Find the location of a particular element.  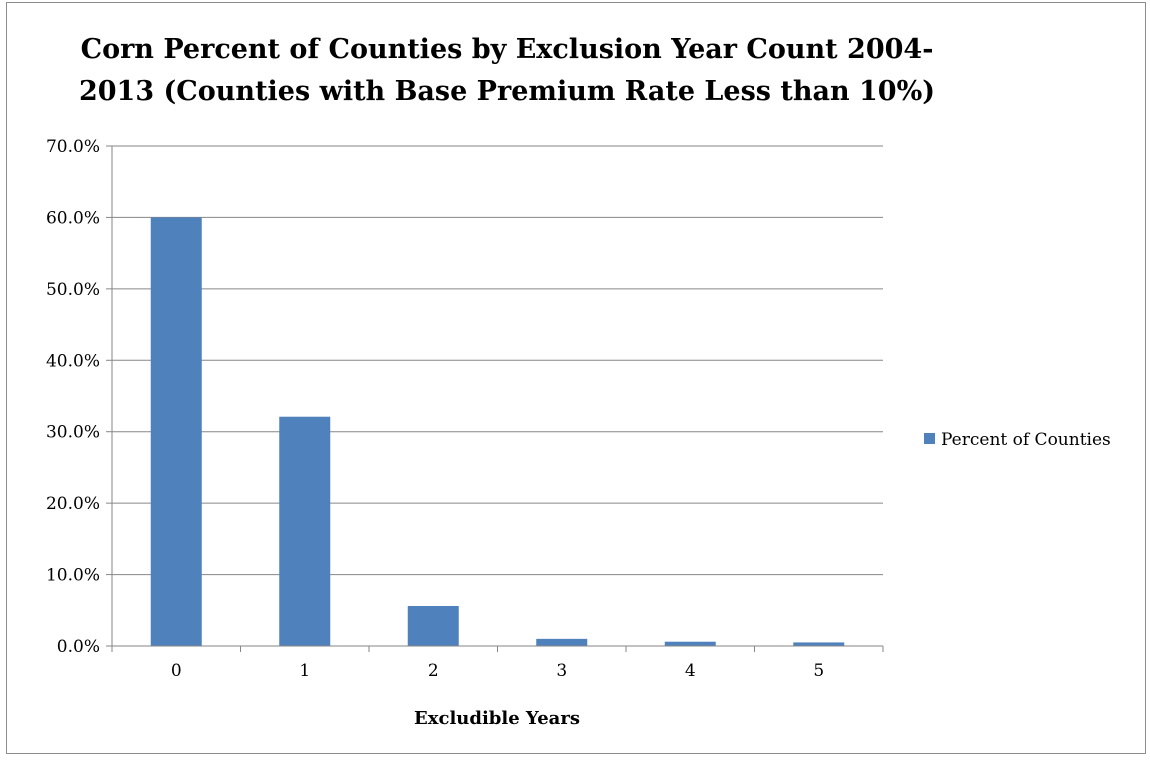

x-tick-label: 5 is located at coordinates (818, 671).